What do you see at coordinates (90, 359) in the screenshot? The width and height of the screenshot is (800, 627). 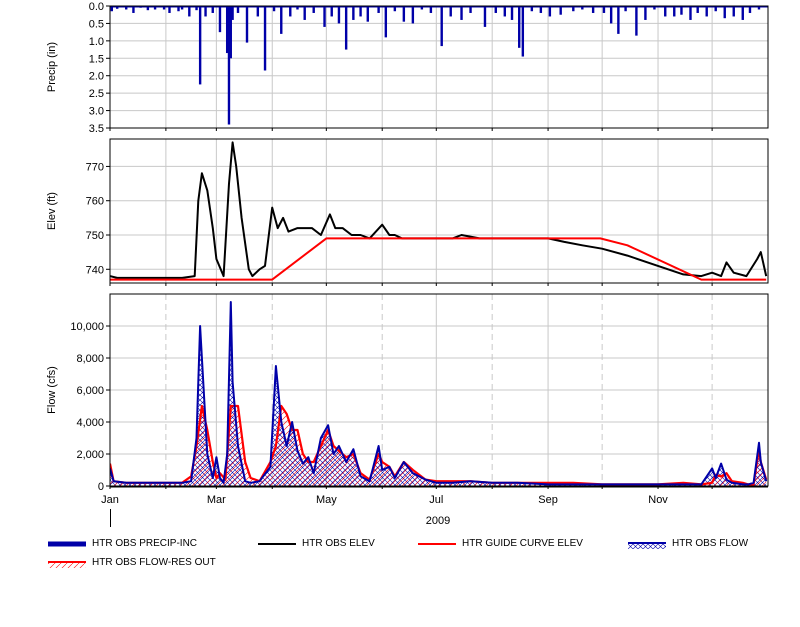 I see `y-tick-label: 8,000` at bounding box center [90, 359].